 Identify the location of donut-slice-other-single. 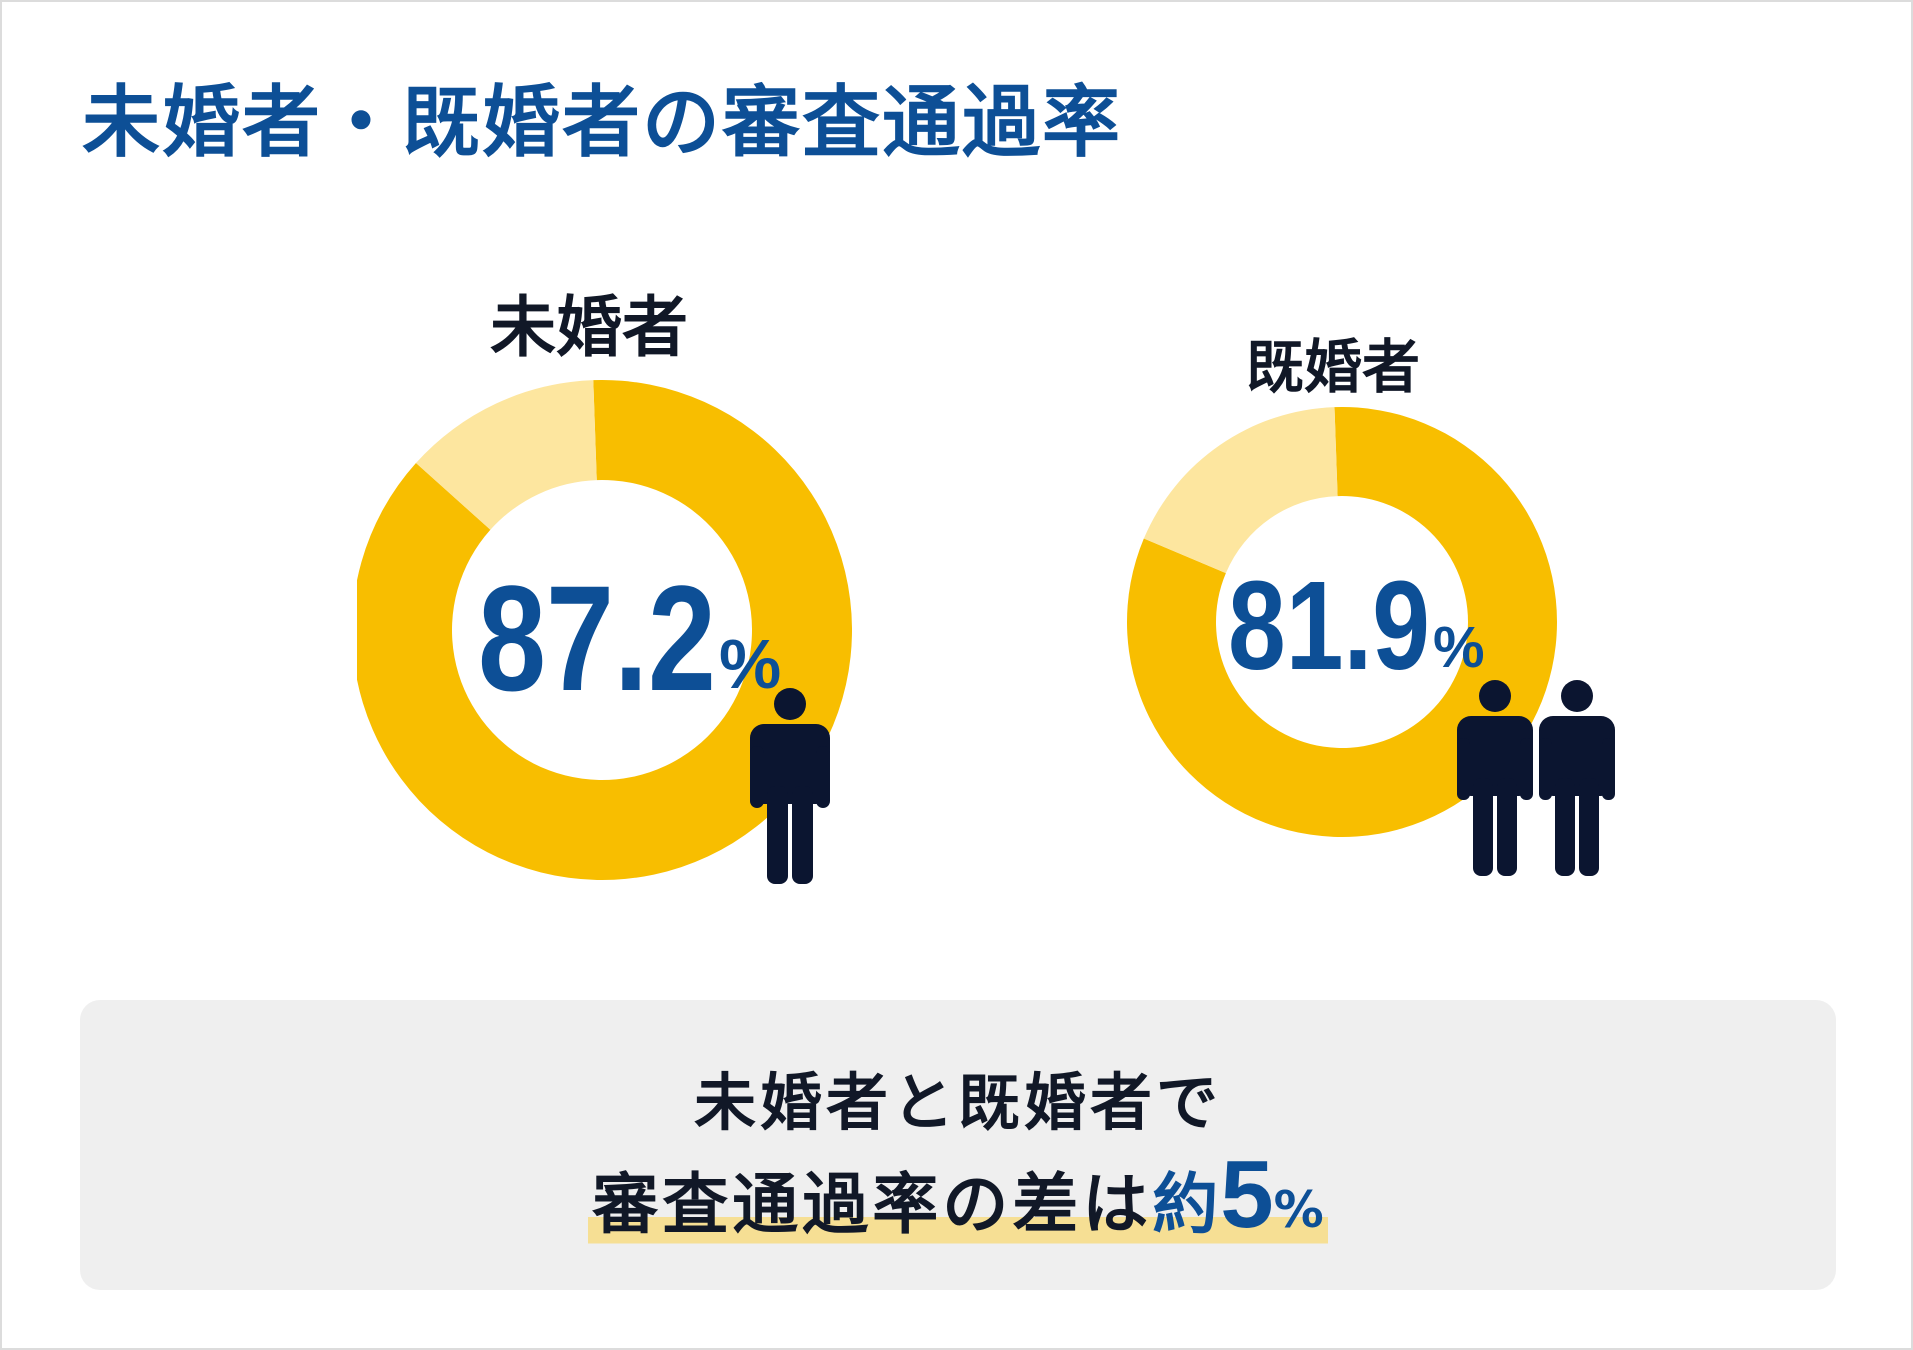
(506, 455).